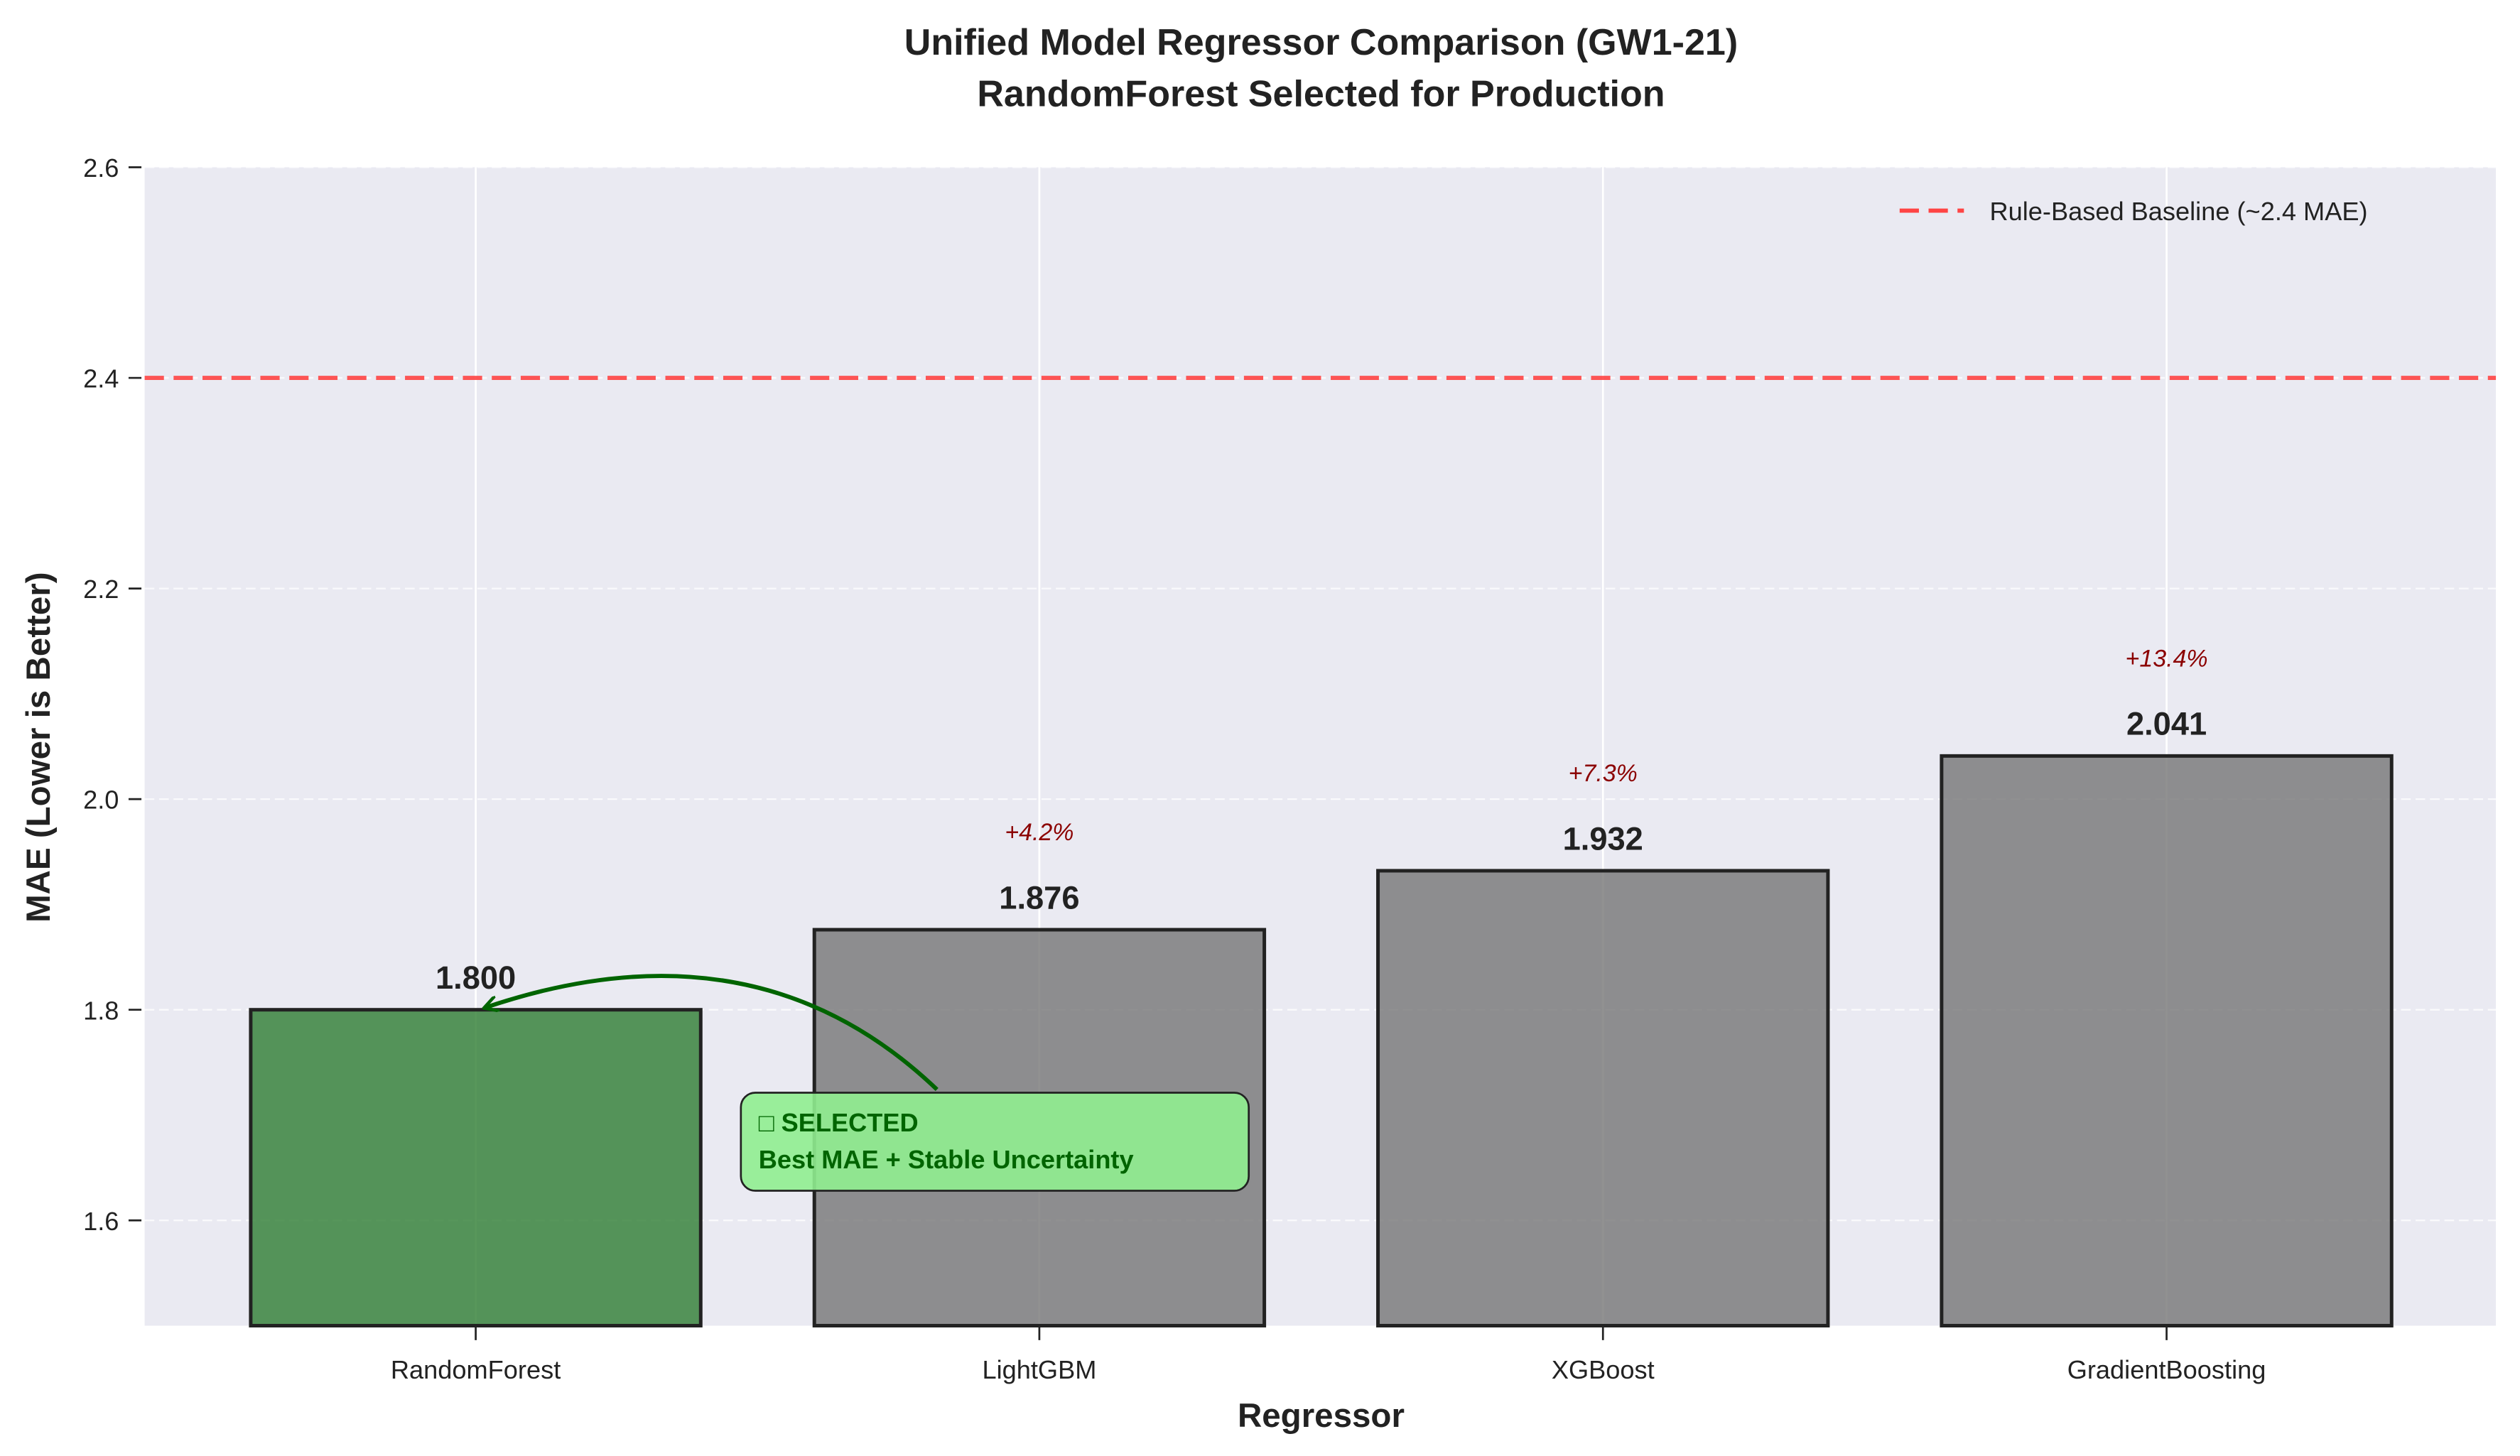 This screenshot has height=1456, width=2520. Describe the element at coordinates (995, 1142) in the screenshot. I see `annotation-box` at that location.